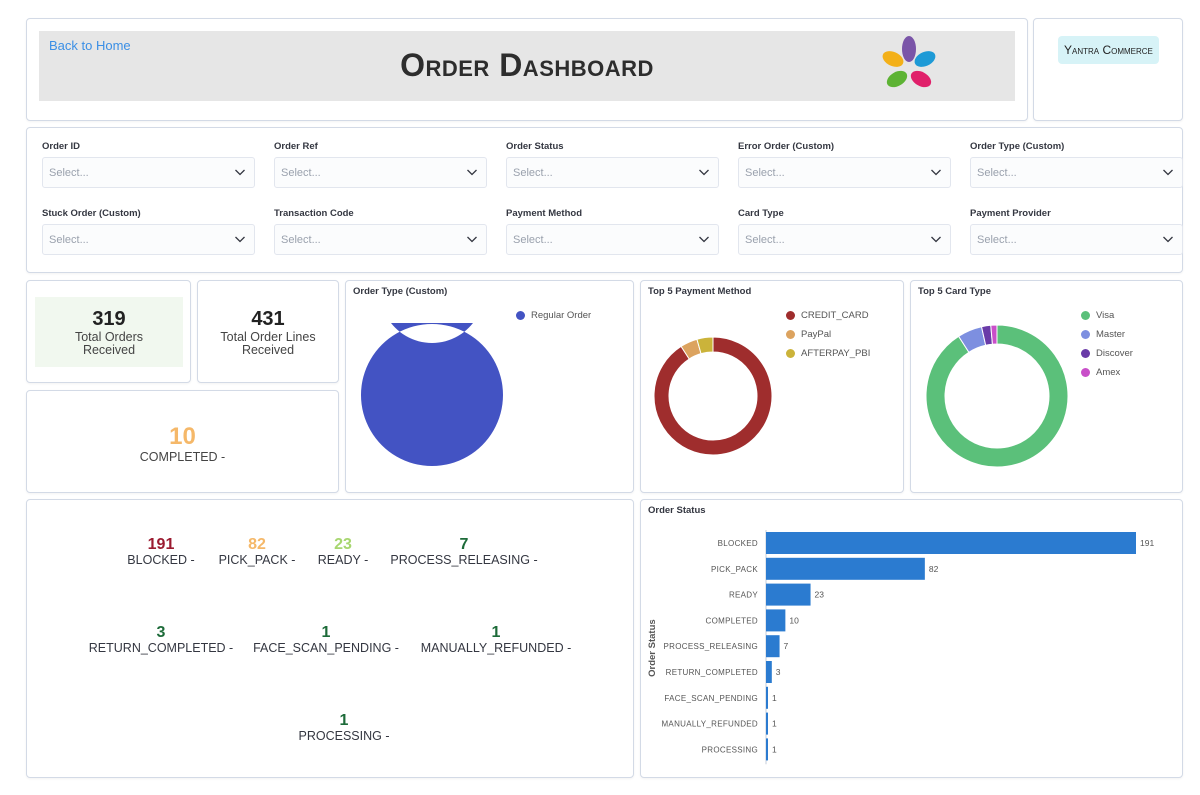  I want to click on status-count-value: 7, so click(464, 544).